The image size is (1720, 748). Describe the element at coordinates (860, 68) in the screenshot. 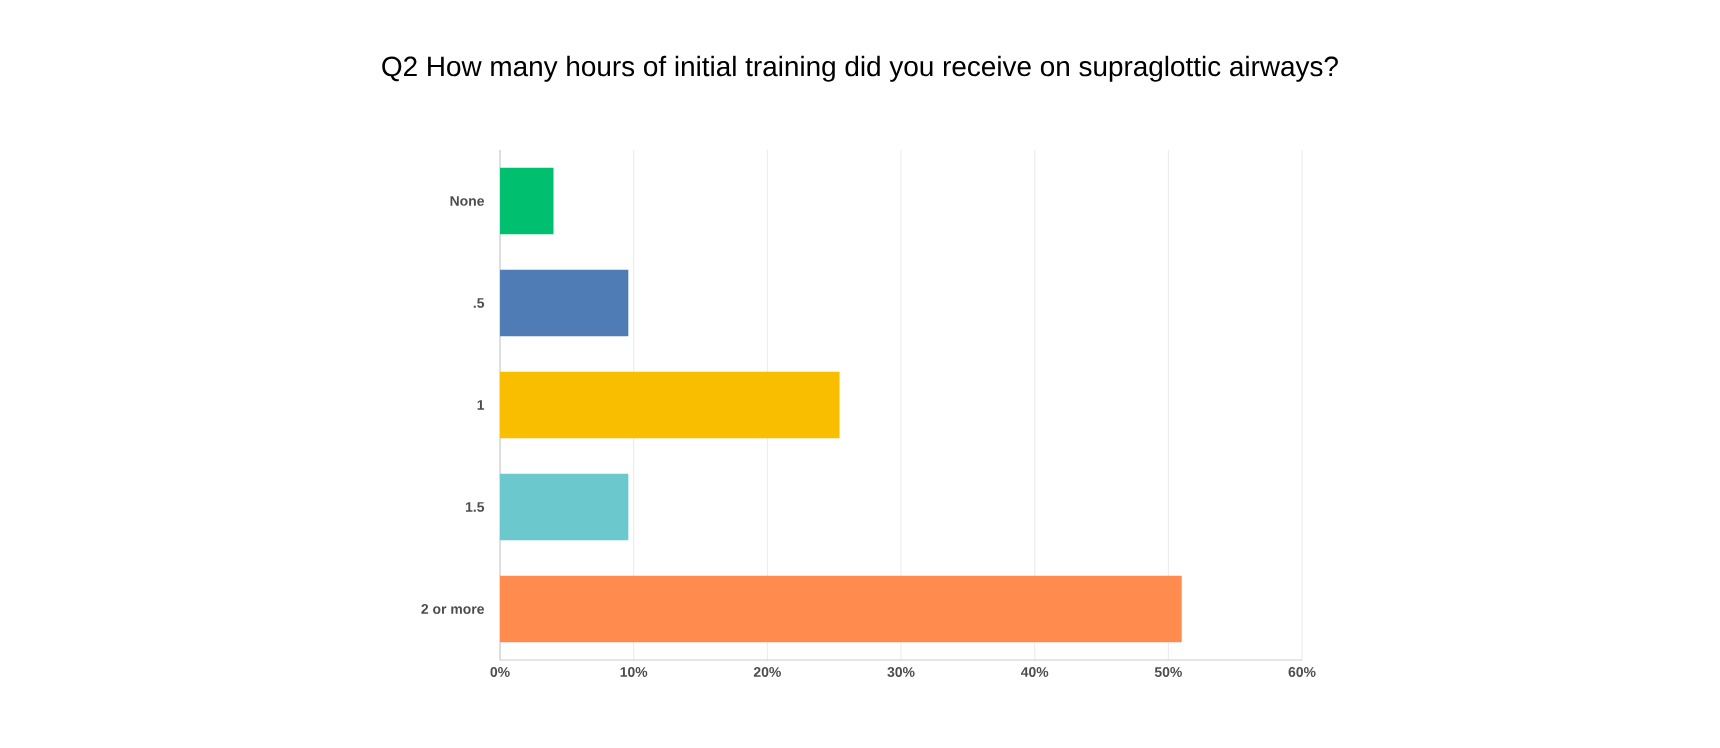

I see `chart-title: Q2 How many hours of initial training did you receive on supraglottic airways?` at that location.